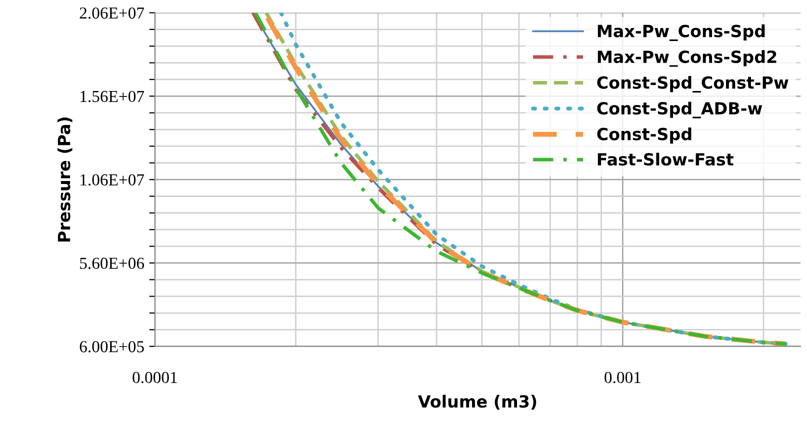  I want to click on y-tick-label: 6.00E+05, so click(112, 346).